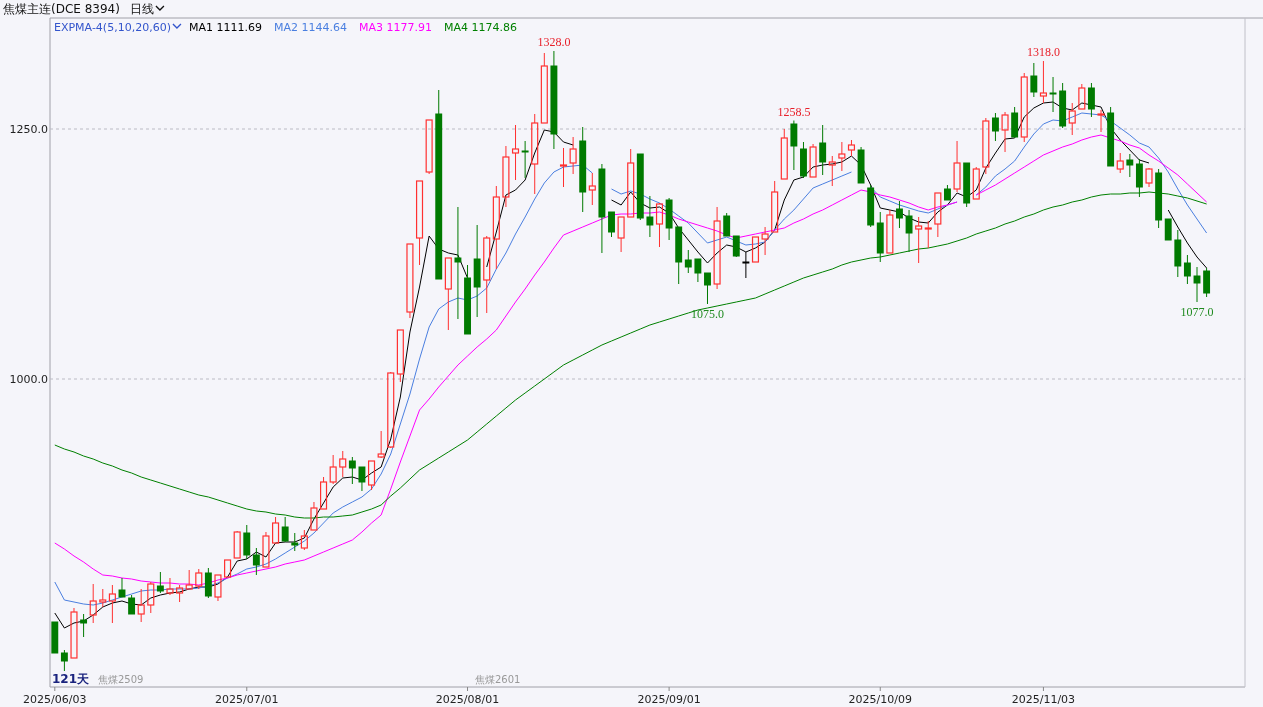 The height and width of the screenshot is (707, 1263). I want to click on text: MA1 1111.69, so click(225, 27).